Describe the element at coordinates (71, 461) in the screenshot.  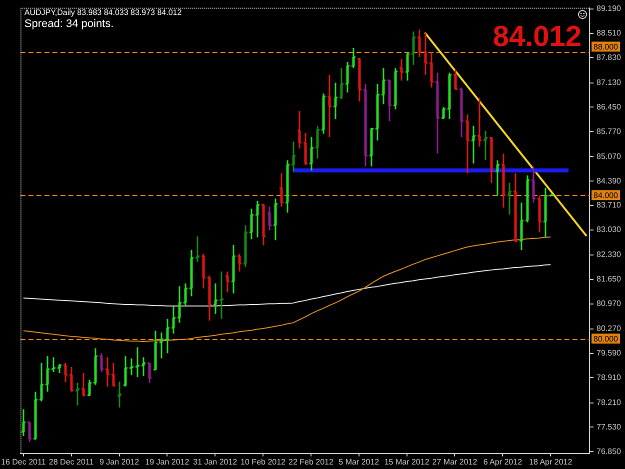
I see `x-tick-label: 28 Dec 2011` at that location.